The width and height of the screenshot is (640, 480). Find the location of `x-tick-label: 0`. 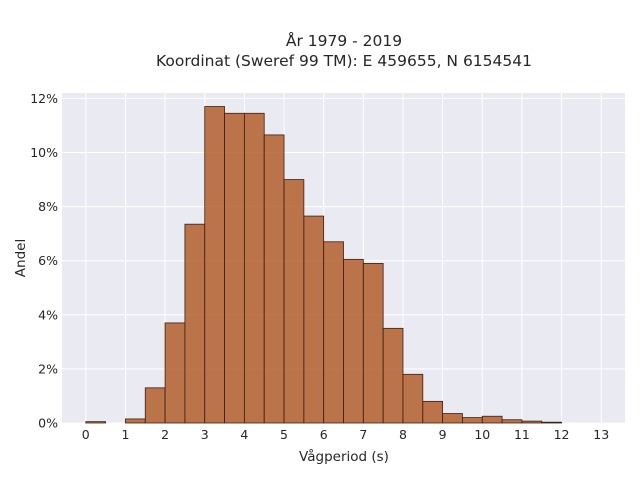

x-tick-label: 0 is located at coordinates (86, 434).